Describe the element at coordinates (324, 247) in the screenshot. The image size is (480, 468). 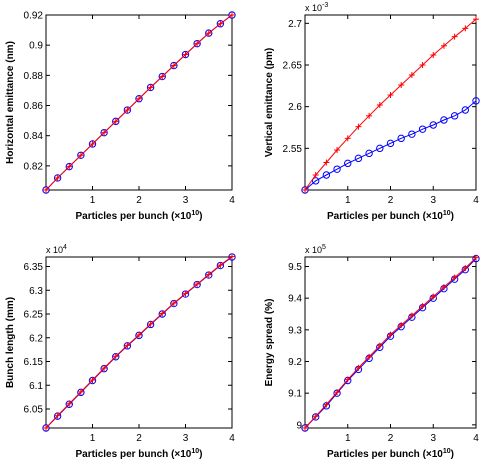
I see `y-exponent-power: 5` at that location.